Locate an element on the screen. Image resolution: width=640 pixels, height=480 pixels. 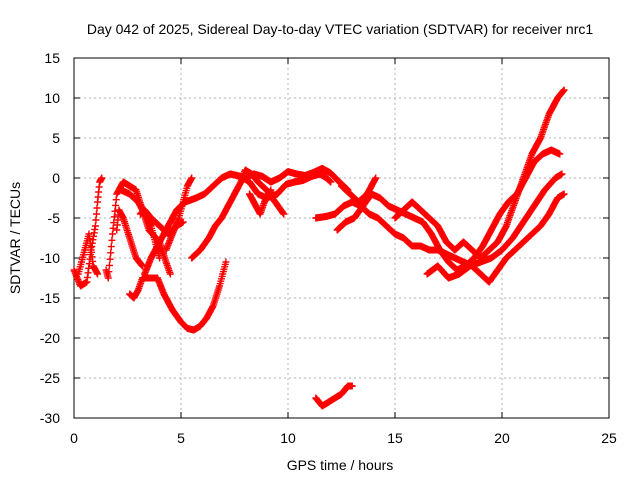
y-tick-label: -20 is located at coordinates (50, 338).